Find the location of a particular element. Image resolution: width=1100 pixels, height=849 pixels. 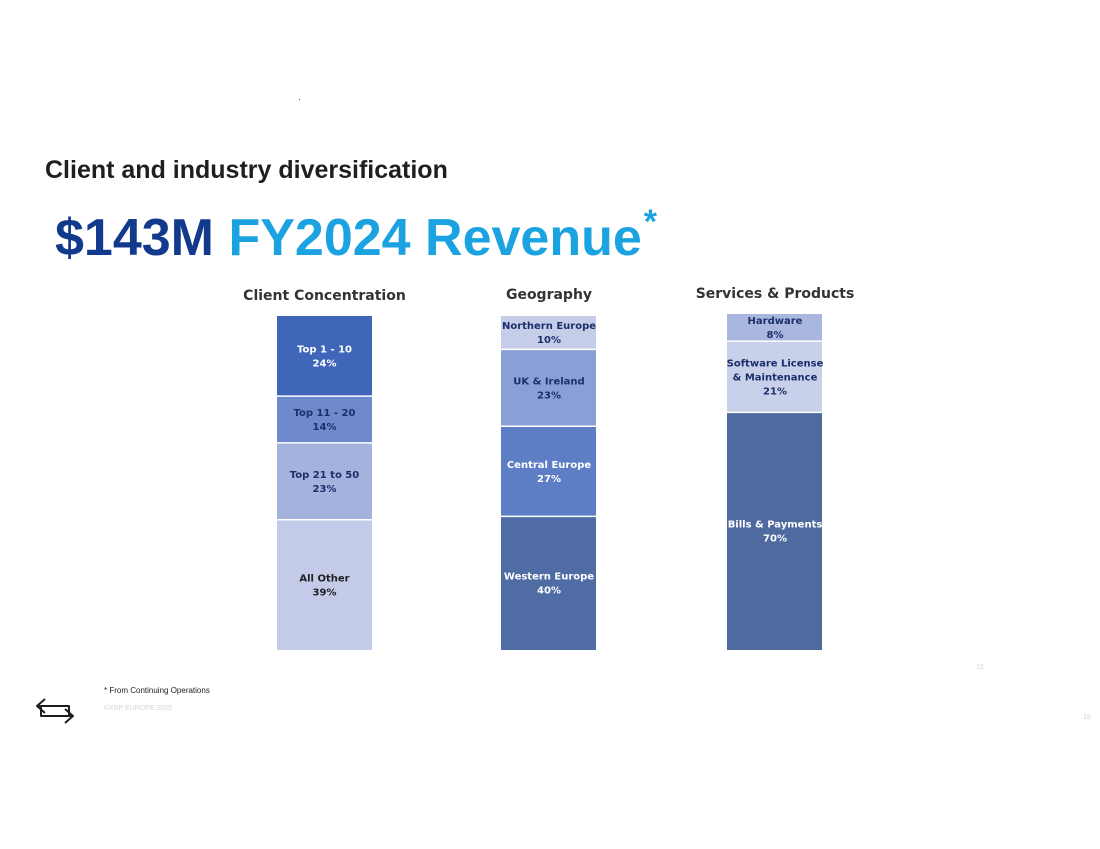

segment-label-central-europe: Central Europe 27% is located at coordinates (549, 472).